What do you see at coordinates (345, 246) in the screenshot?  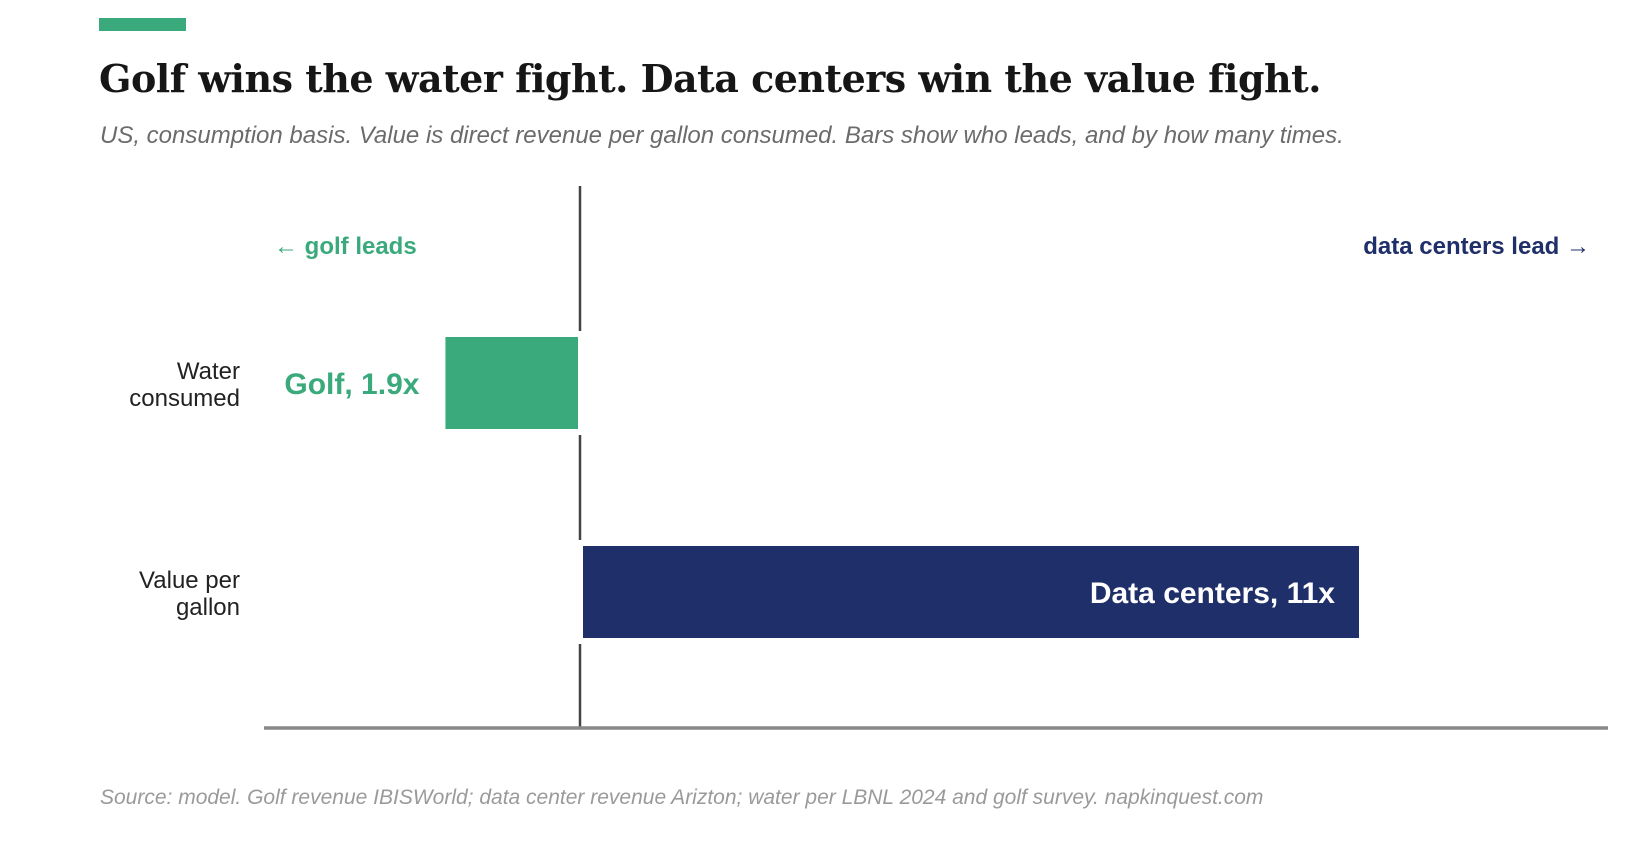 I see `direction-label-left: ← golf leads` at bounding box center [345, 246].